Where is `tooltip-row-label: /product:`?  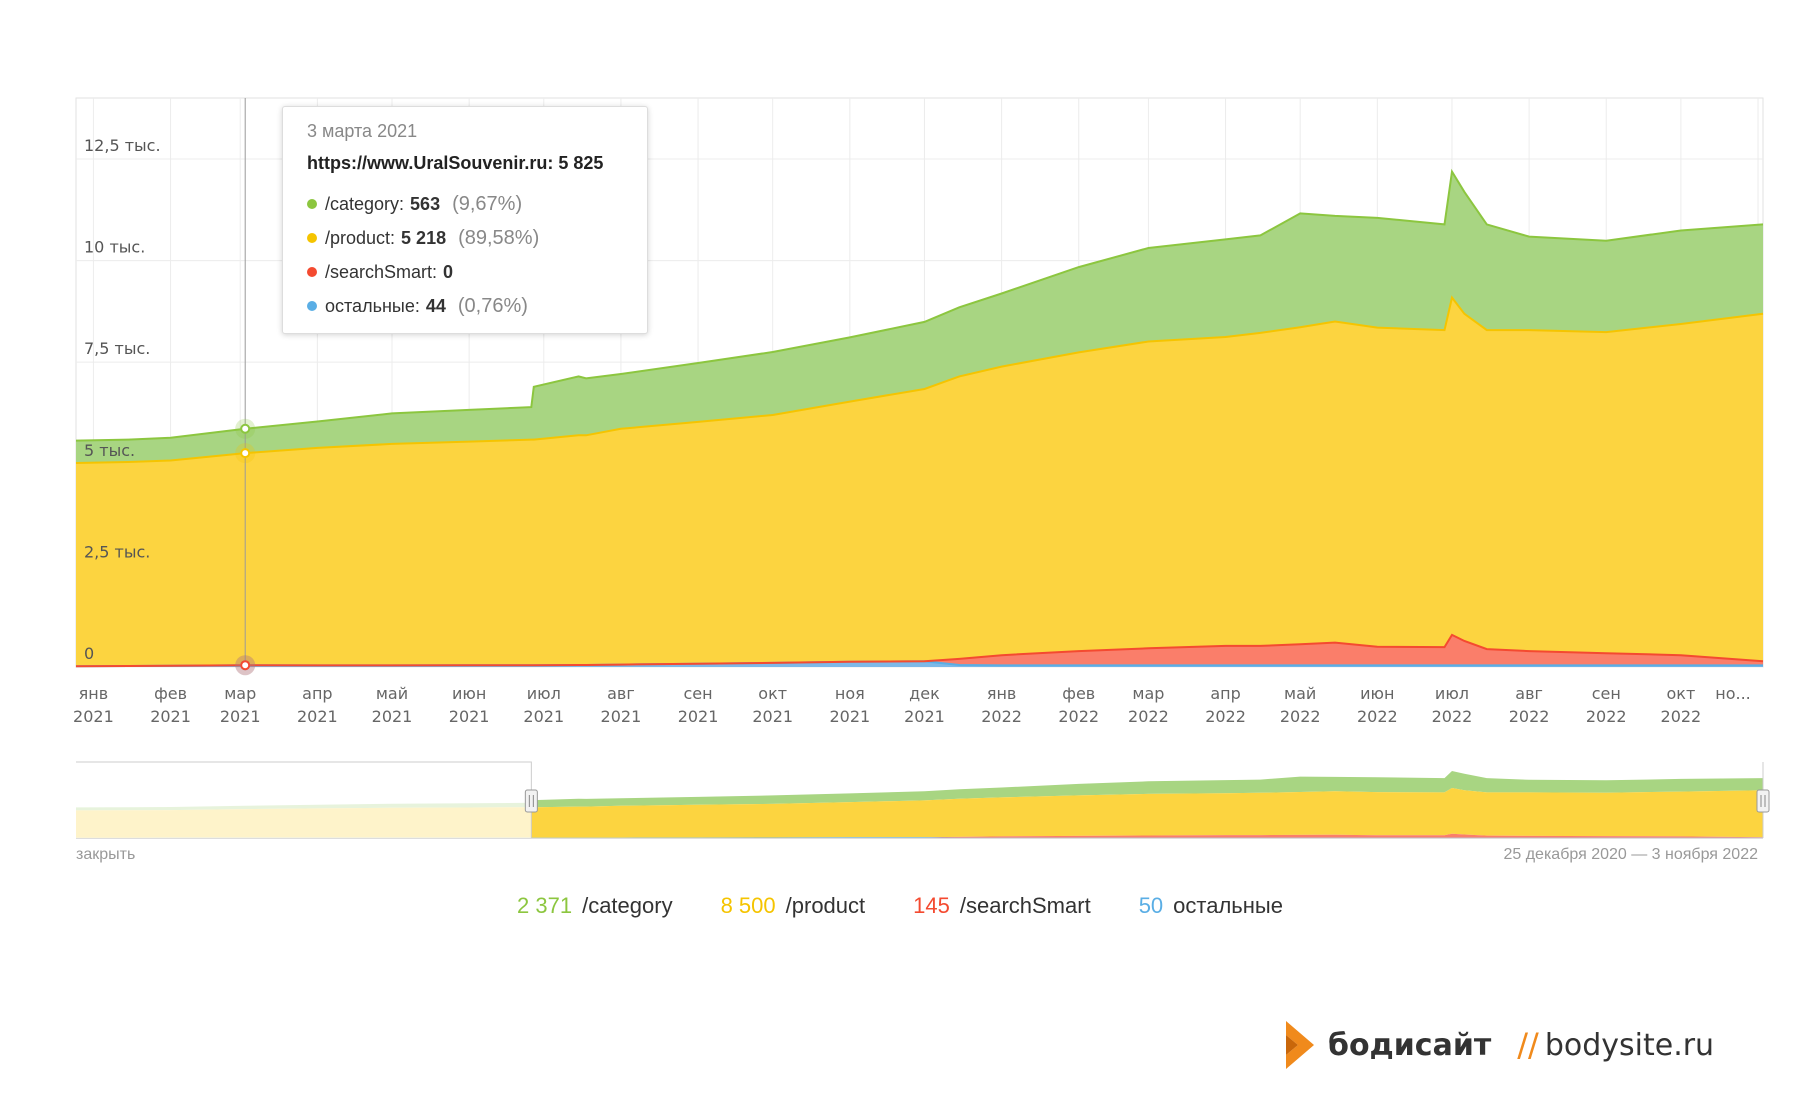 tooltip-row-label: /product: is located at coordinates (360, 237).